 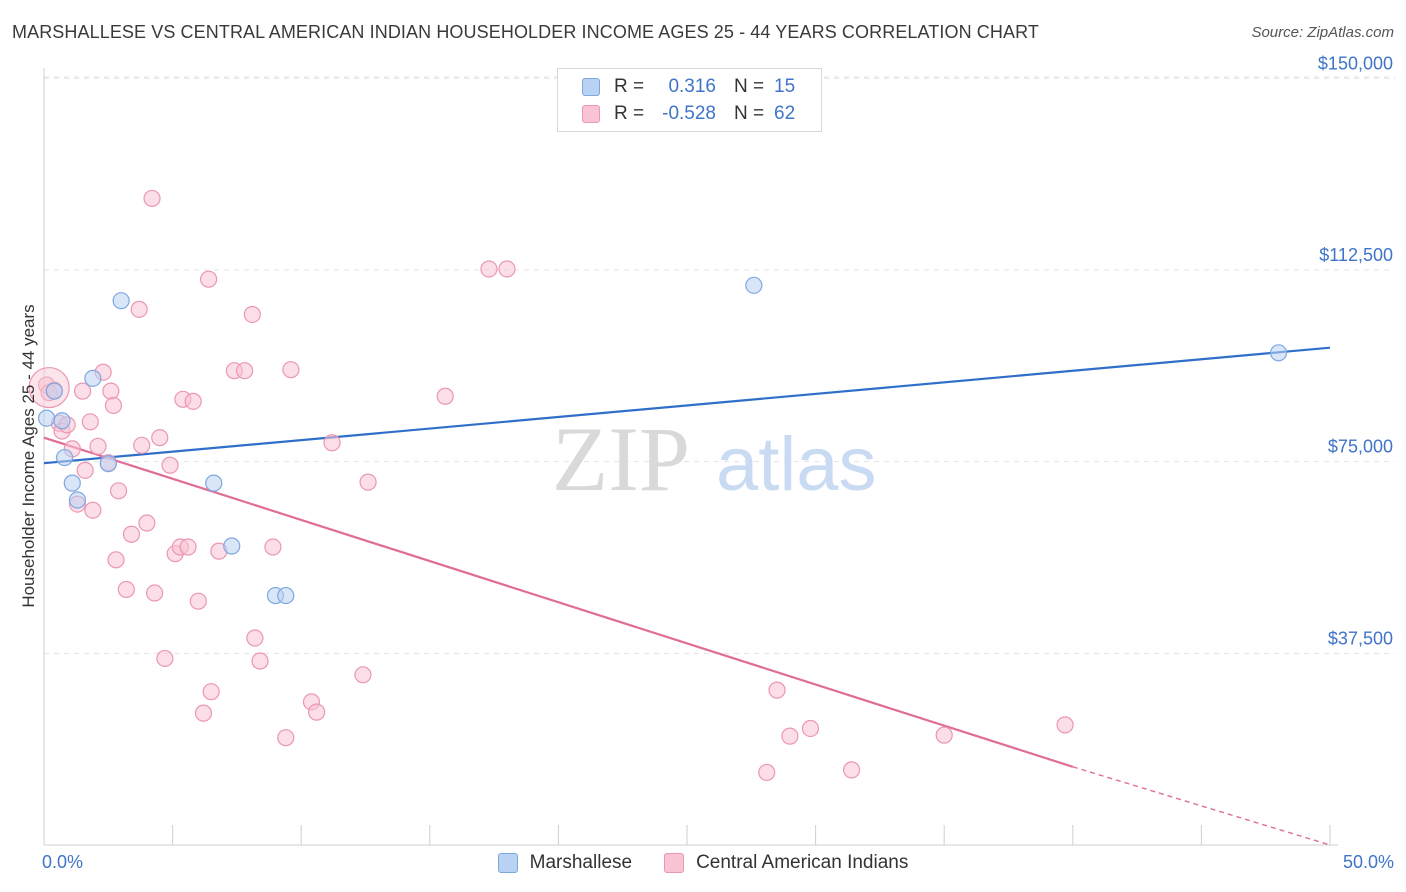 What do you see at coordinates (692, 86) in the screenshot?
I see `legend-r-value: 0.316` at bounding box center [692, 86].